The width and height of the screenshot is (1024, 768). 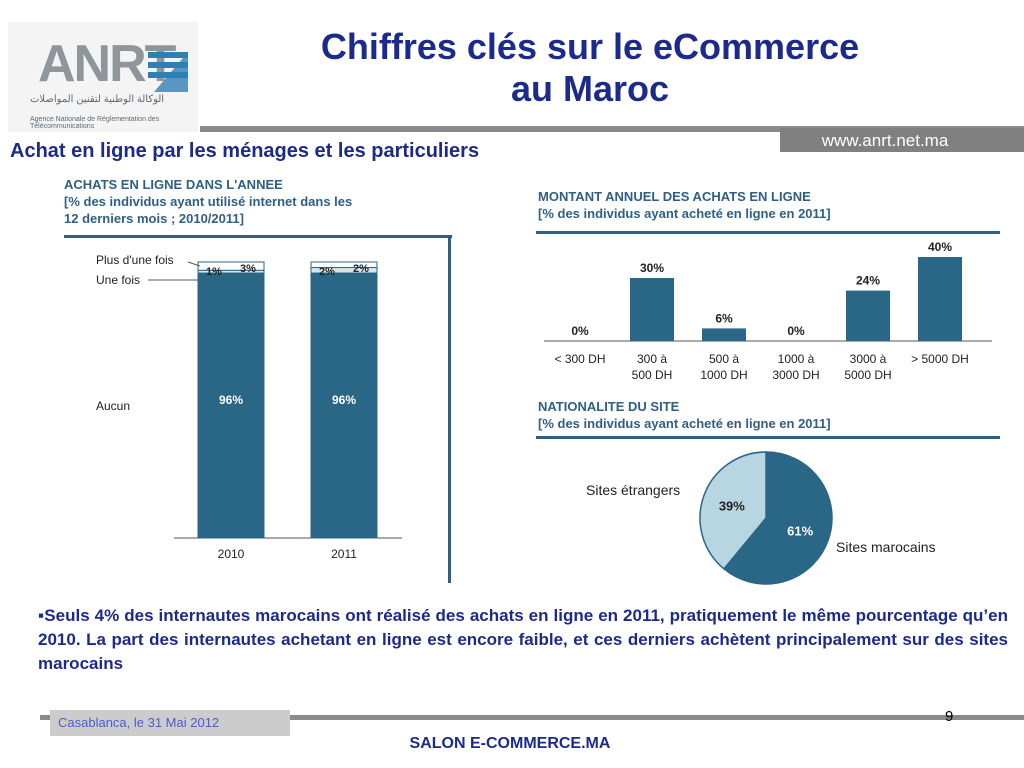 What do you see at coordinates (590, 88) in the screenshot?
I see `title-line-2: au Maroc` at bounding box center [590, 88].